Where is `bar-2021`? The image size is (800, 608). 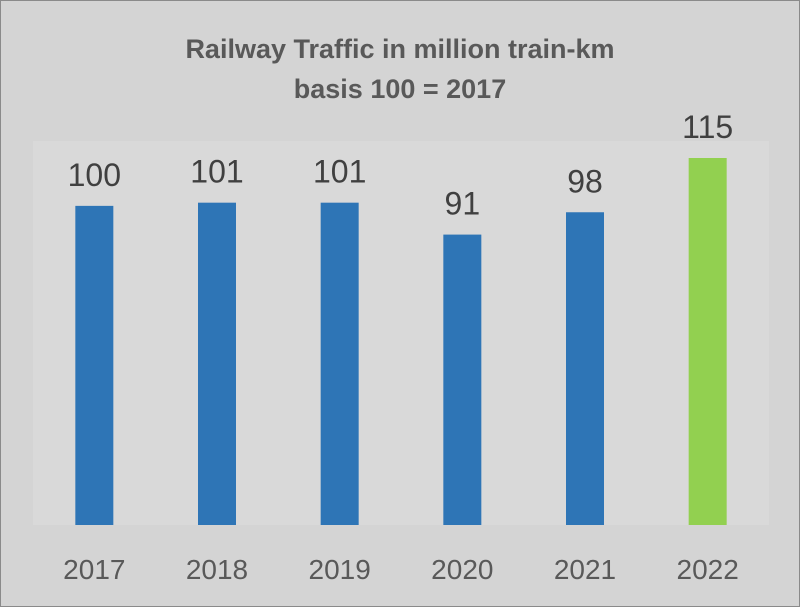 bar-2021 is located at coordinates (585, 368).